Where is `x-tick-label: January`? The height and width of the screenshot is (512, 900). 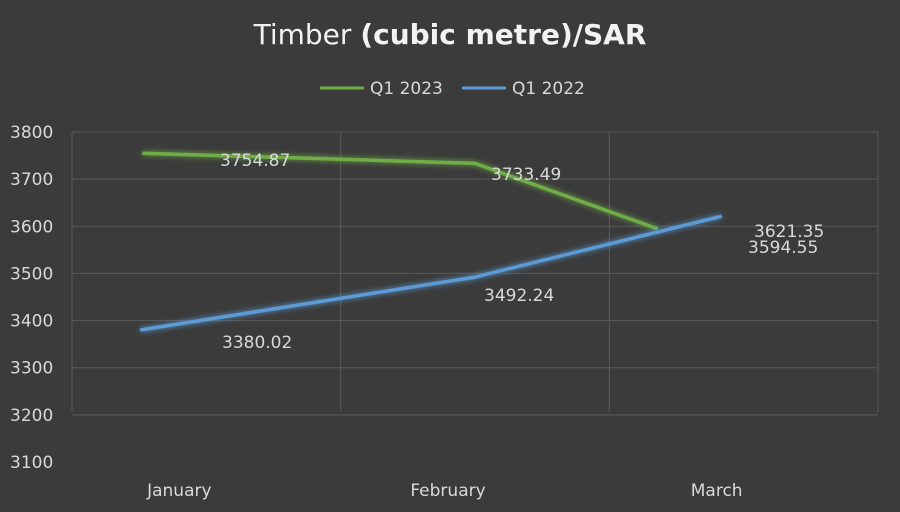 x-tick-label: January is located at coordinates (178, 491).